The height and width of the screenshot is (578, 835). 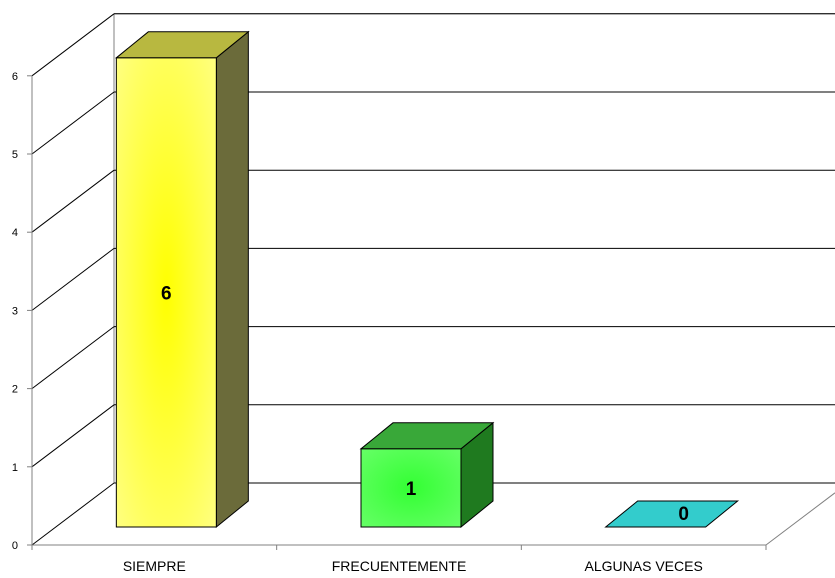 What do you see at coordinates (15, 311) in the screenshot?
I see `y-tick-label-3: 3` at bounding box center [15, 311].